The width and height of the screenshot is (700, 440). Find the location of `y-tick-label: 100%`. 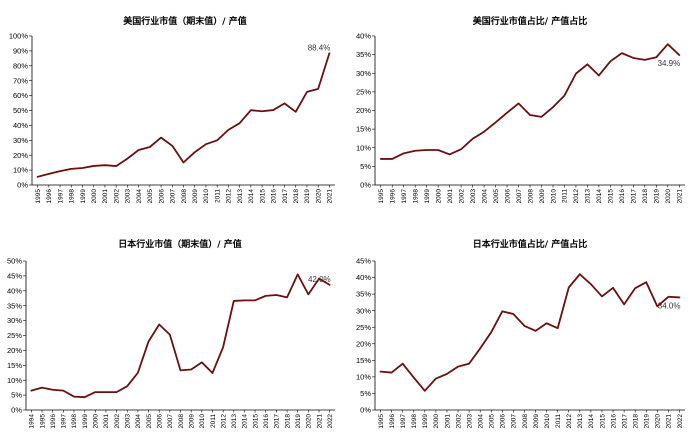

y-tick-label: 100% is located at coordinates (19, 36).